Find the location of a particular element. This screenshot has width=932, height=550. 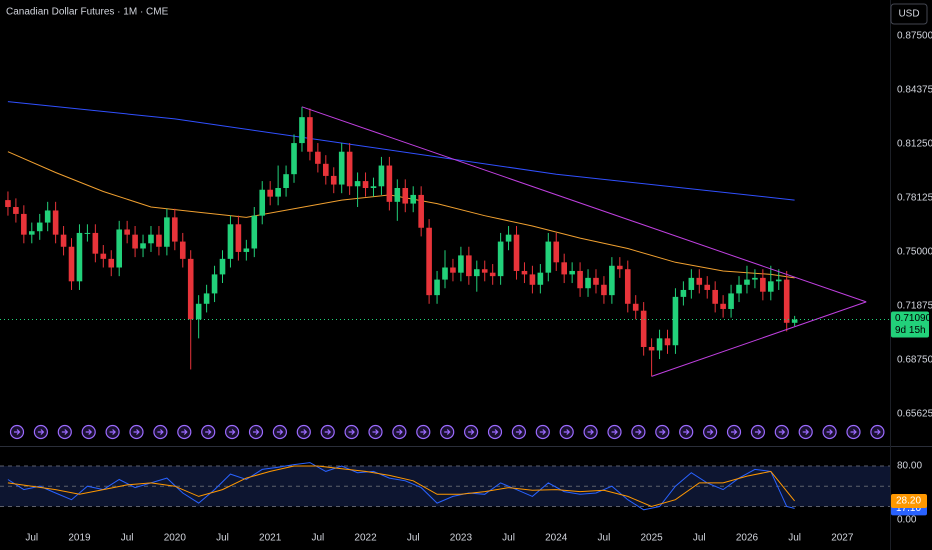

x-tick-label: 2024 is located at coordinates (556, 538).